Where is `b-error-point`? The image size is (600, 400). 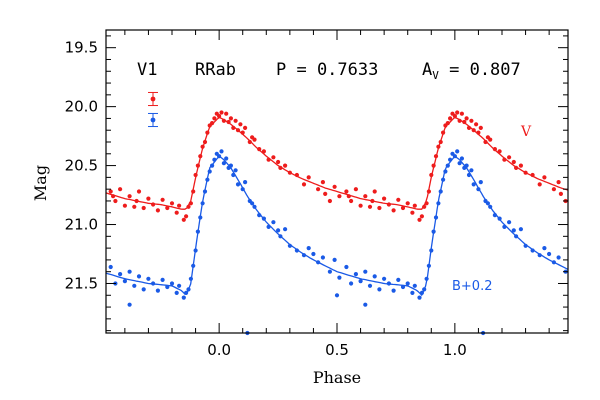 b-error-point is located at coordinates (153, 120).